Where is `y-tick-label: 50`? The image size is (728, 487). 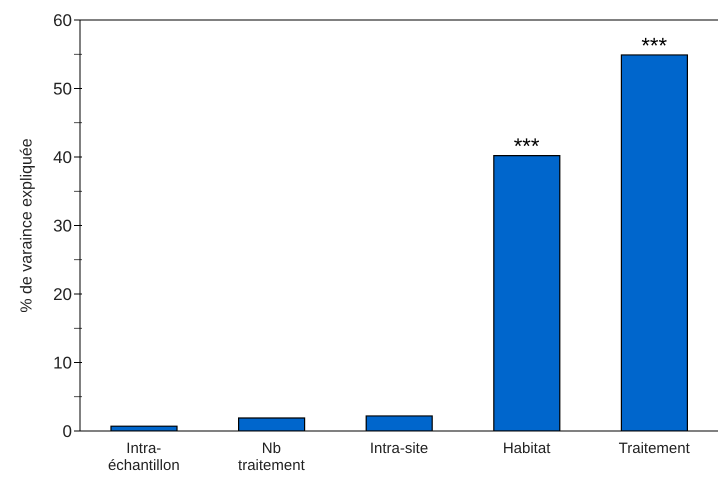 y-tick-label: 50 is located at coordinates (62, 89).